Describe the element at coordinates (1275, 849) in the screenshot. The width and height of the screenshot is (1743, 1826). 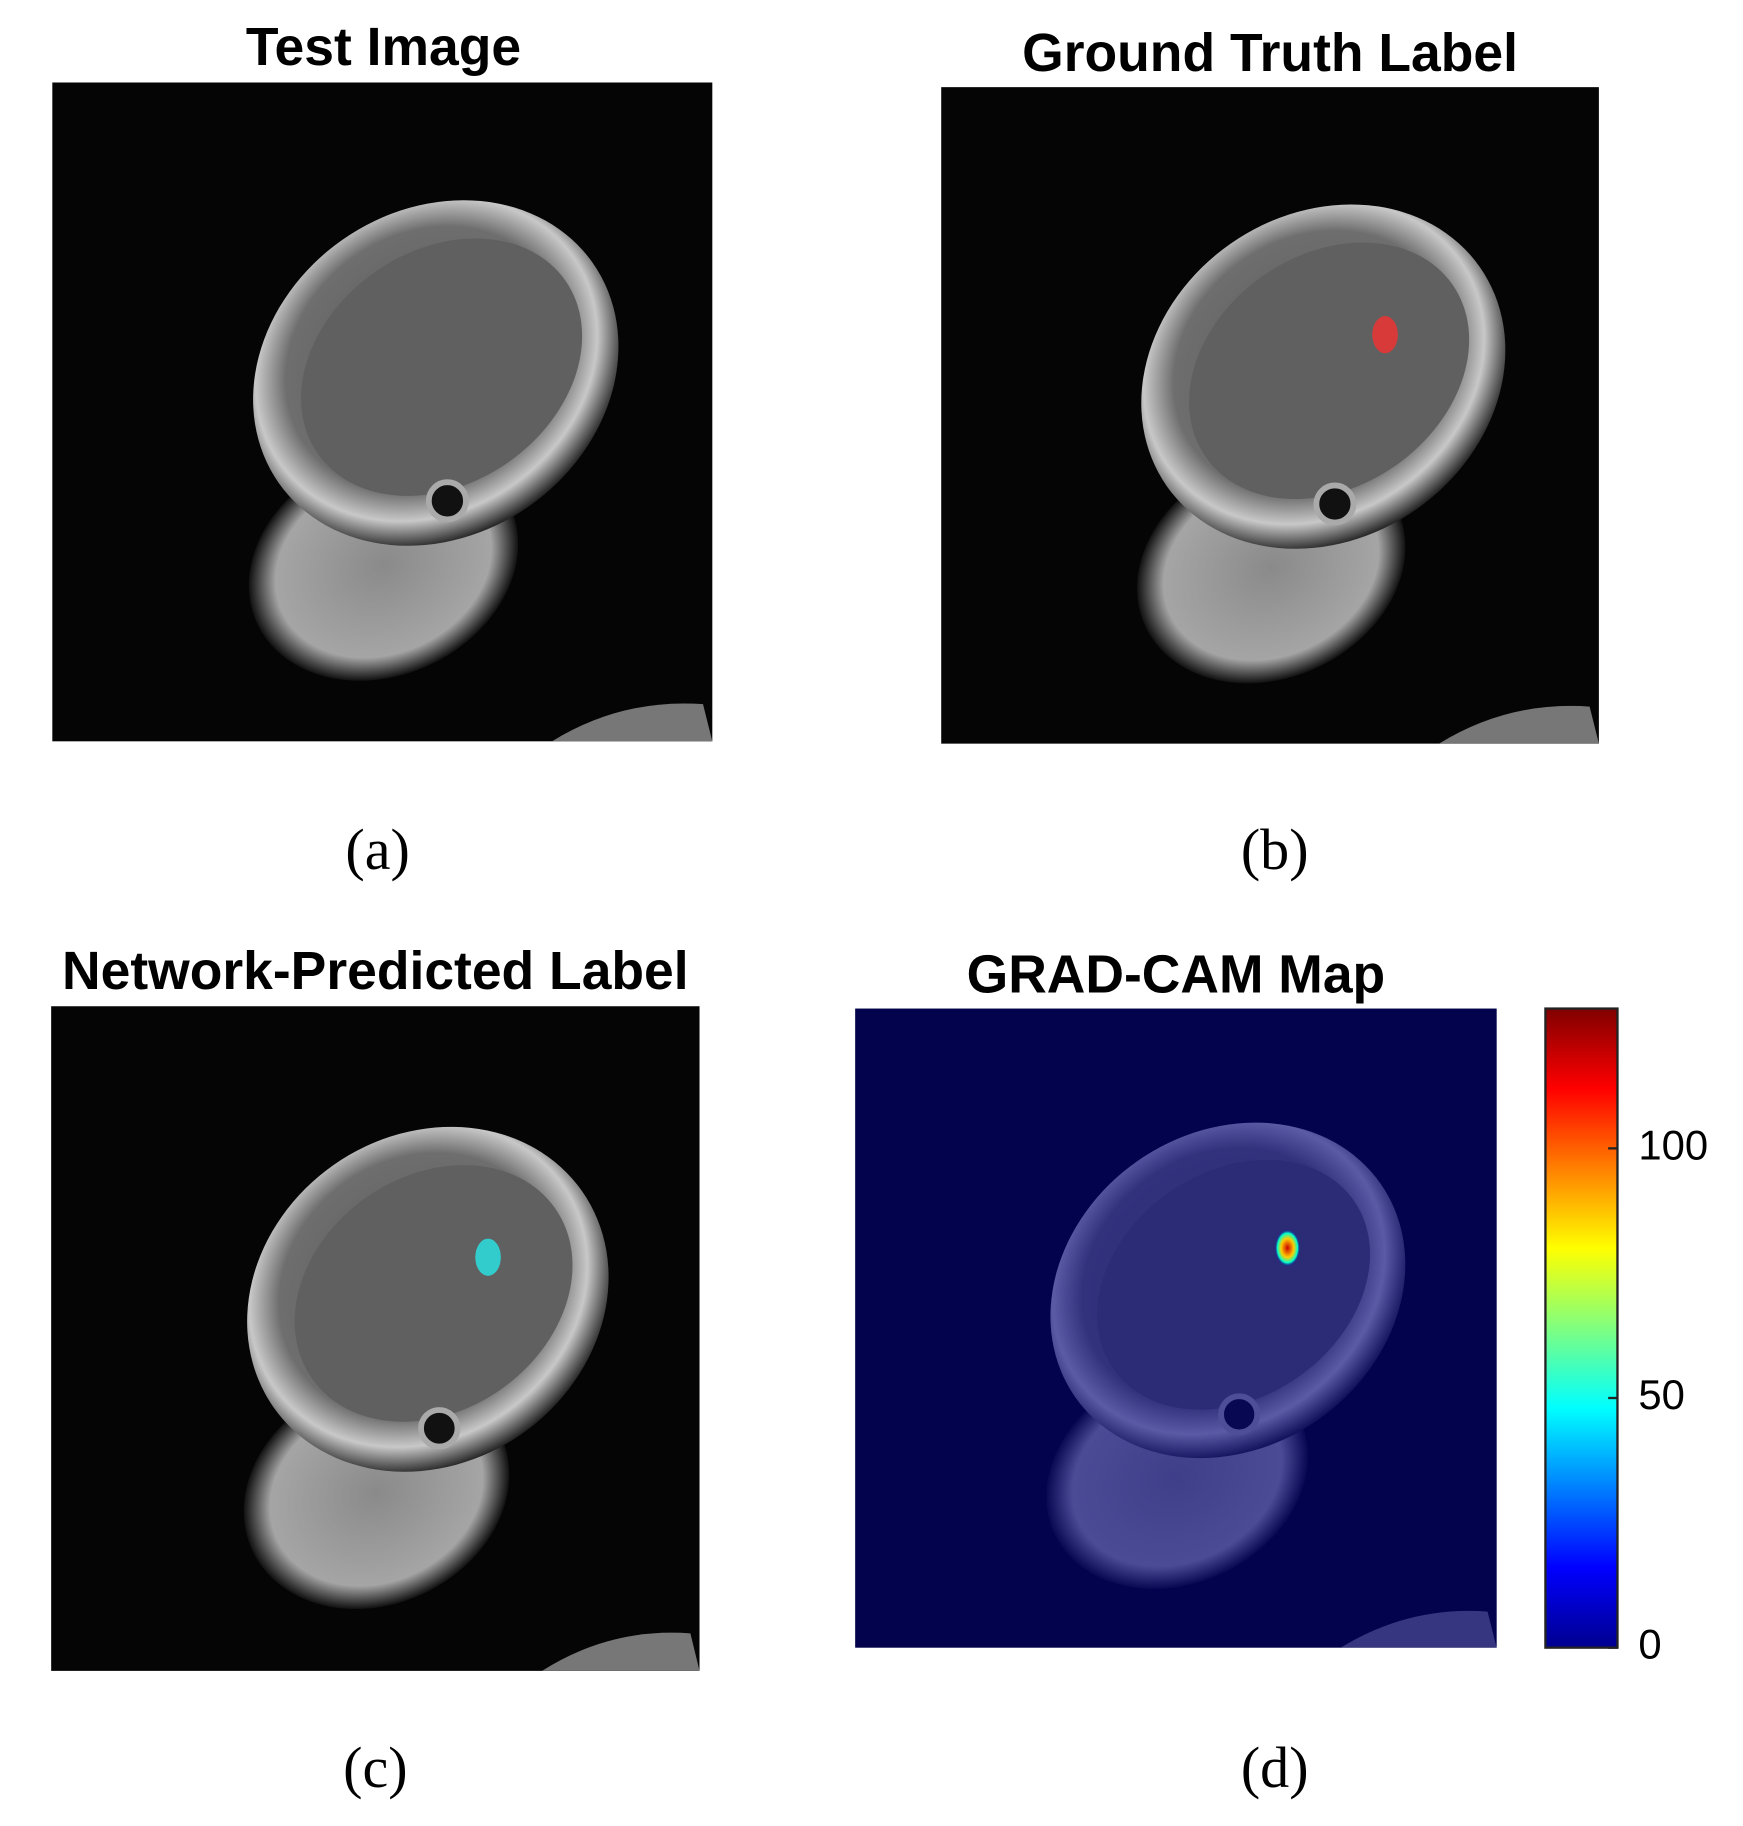
I see `panel-caption: (b)` at that location.